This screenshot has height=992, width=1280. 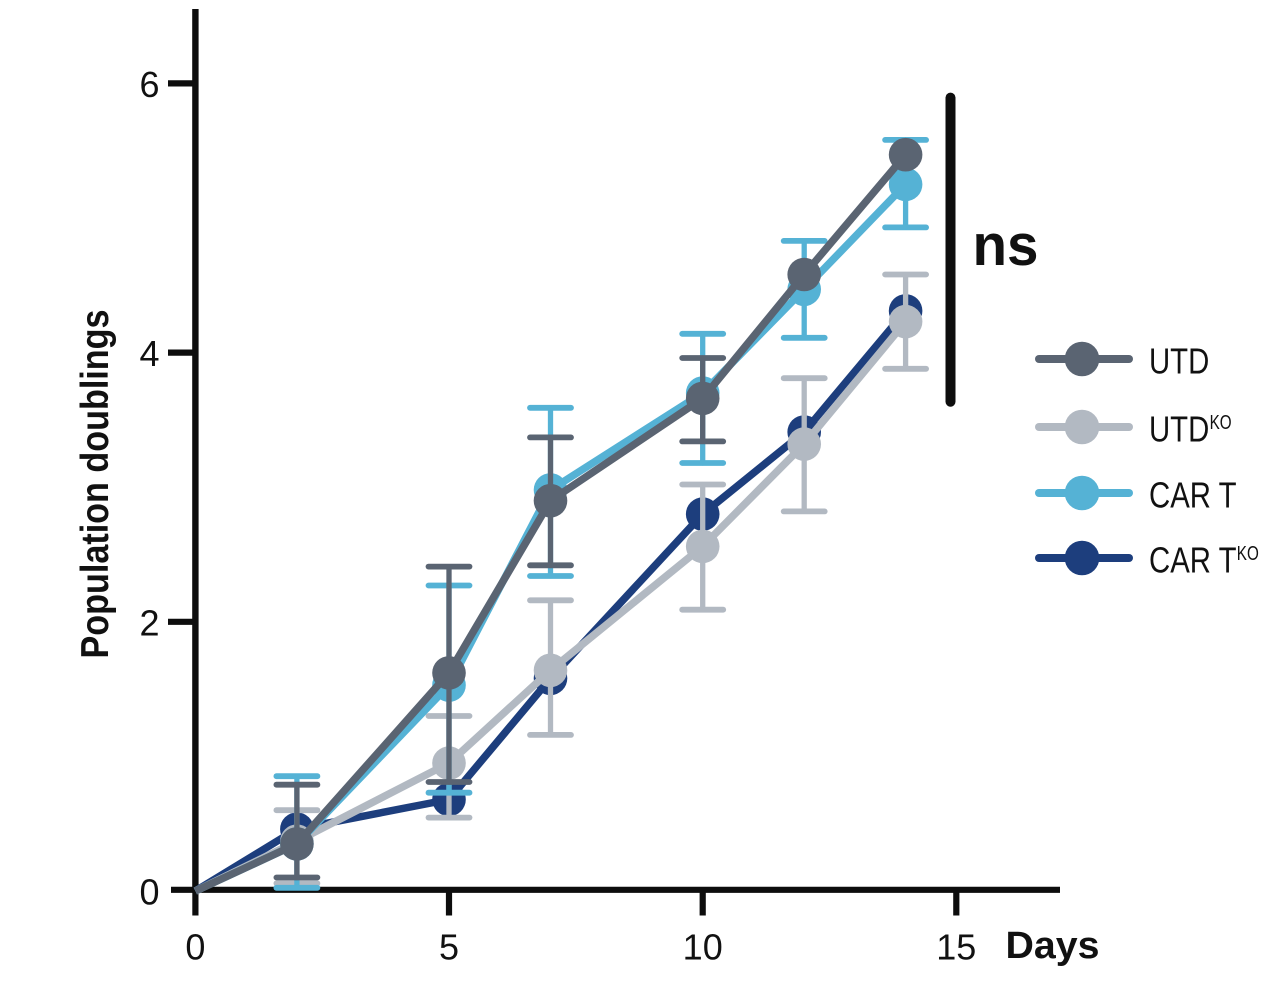 What do you see at coordinates (1053, 946) in the screenshot?
I see `svg-text: Days` at bounding box center [1053, 946].